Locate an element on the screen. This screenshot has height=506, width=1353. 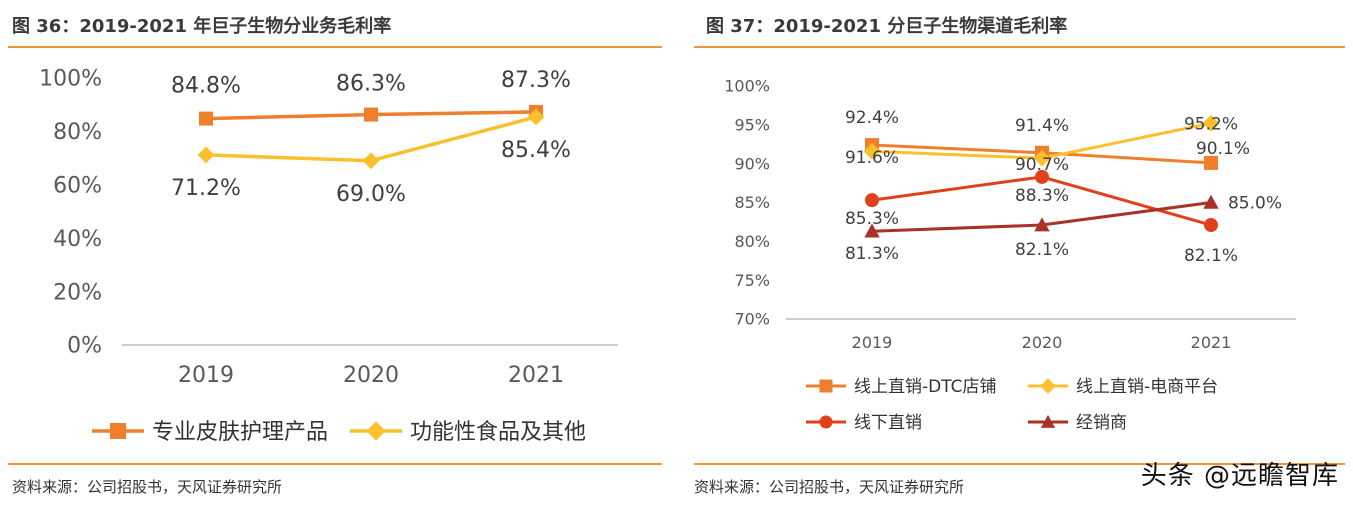
data-label: 71.2% is located at coordinates (206, 188).